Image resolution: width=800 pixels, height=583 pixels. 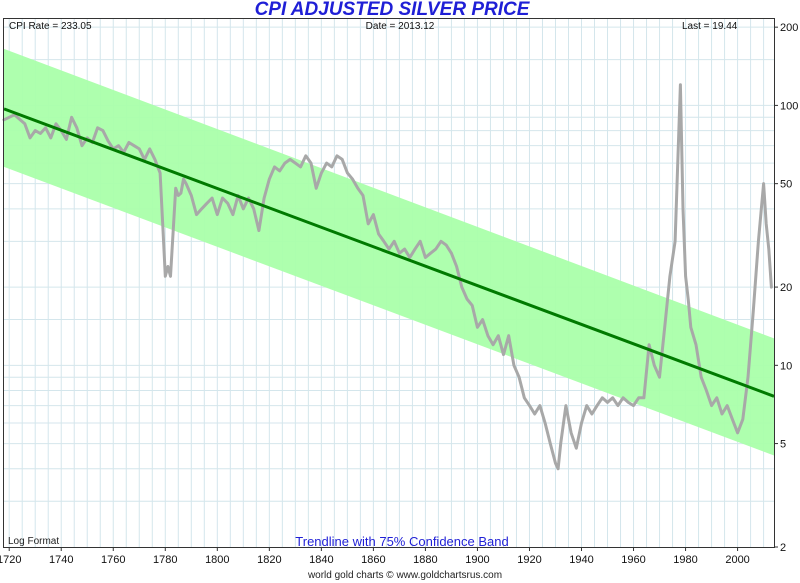 What do you see at coordinates (783, 548) in the screenshot?
I see `y-tick-label: 2` at bounding box center [783, 548].